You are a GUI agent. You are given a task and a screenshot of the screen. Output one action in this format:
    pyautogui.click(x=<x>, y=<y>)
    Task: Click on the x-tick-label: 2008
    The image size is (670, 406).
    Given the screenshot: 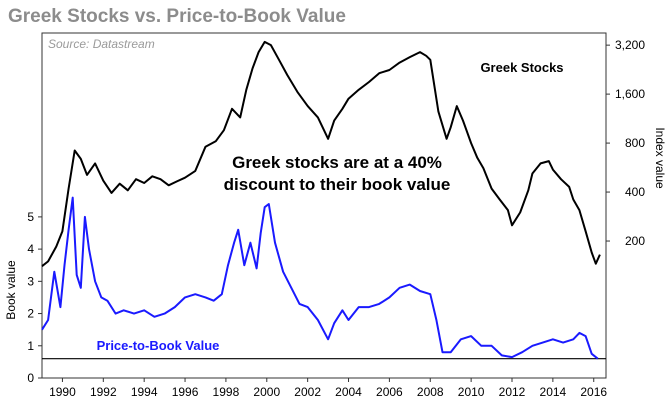 What is the action you would take?
    pyautogui.click(x=430, y=392)
    